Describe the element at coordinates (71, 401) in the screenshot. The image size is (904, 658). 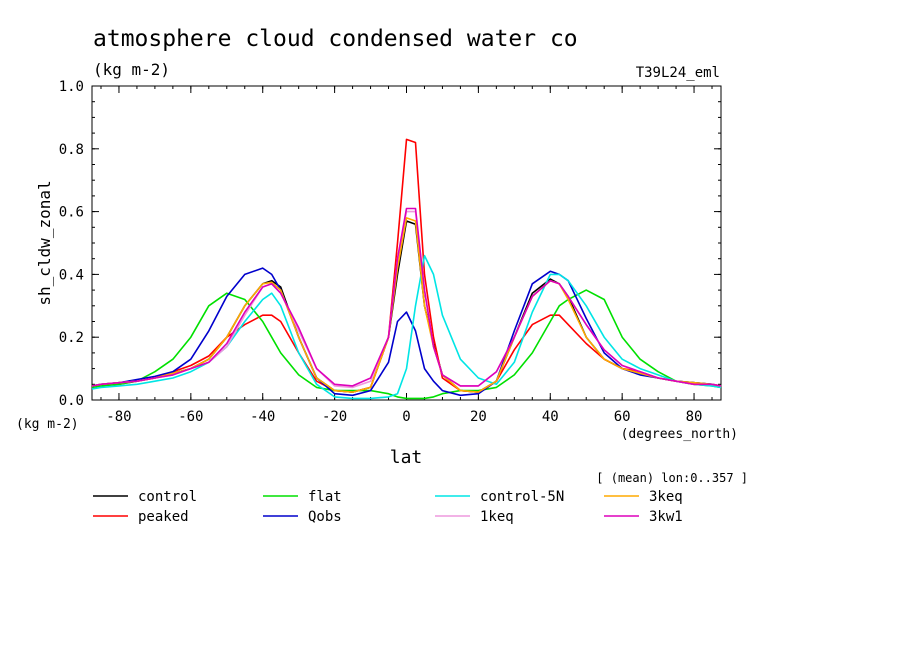
I see `y-tick-label: 0.0` at that location.